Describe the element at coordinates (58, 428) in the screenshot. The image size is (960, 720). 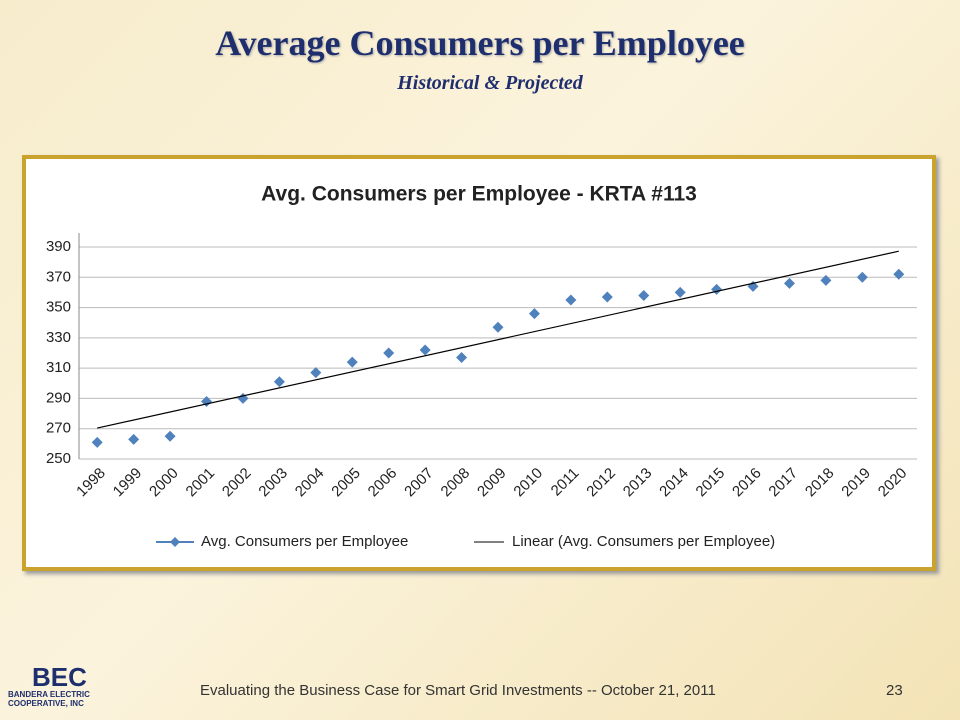
I see `y-tick-label: 270` at that location.